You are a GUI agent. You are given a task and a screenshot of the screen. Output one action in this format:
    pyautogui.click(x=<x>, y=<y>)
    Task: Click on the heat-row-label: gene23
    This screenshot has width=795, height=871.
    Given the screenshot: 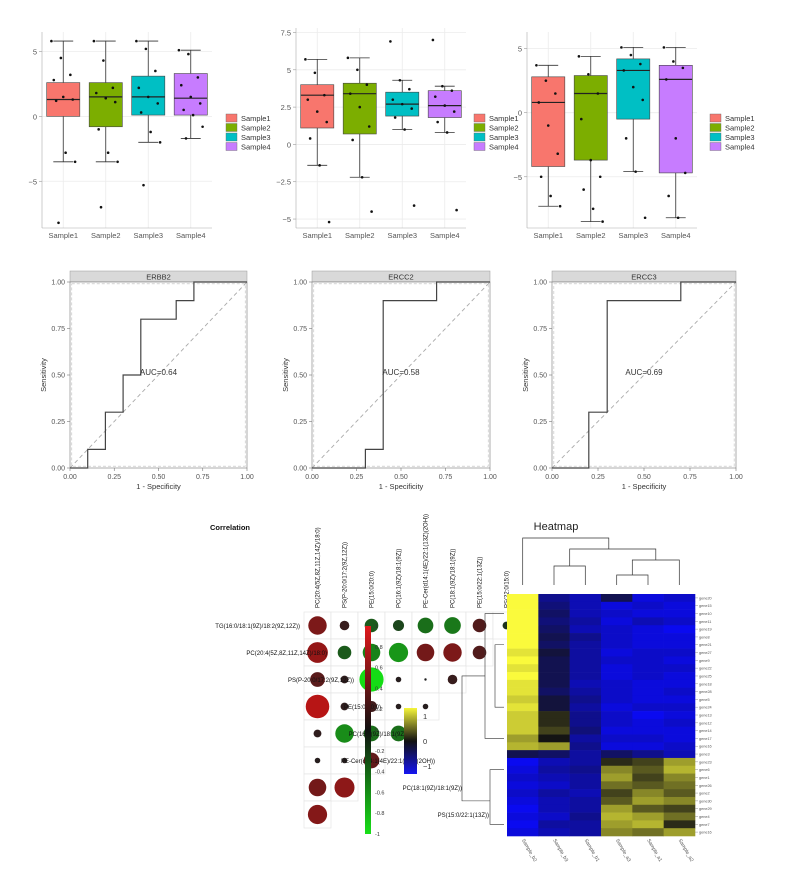 What is the action you would take?
    pyautogui.click(x=705, y=762)
    